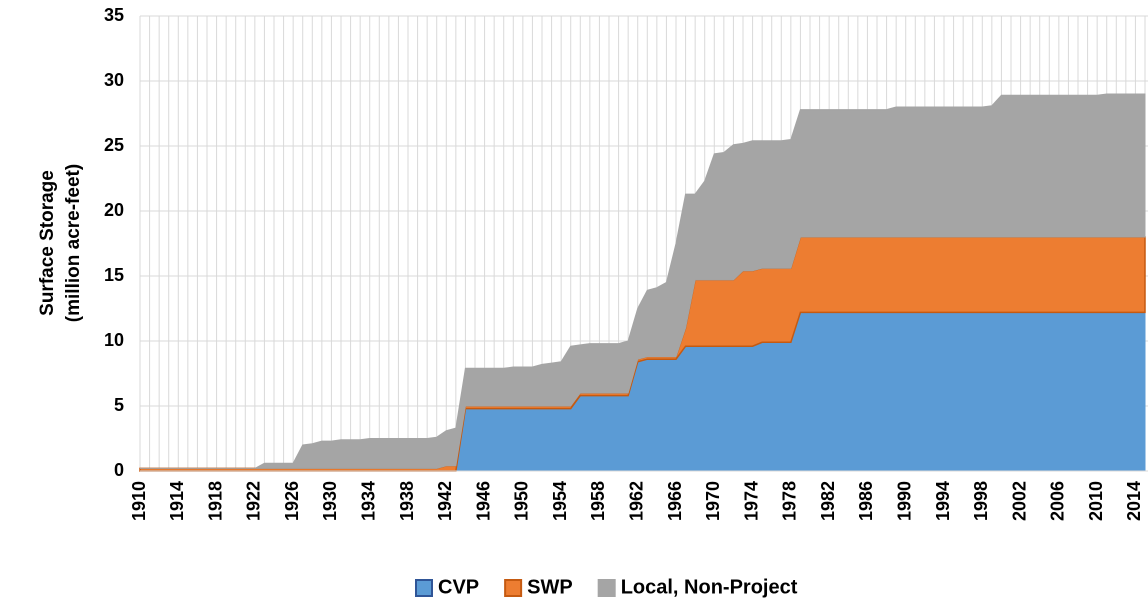  I want to click on y-tick-label: 5, so click(119, 405).